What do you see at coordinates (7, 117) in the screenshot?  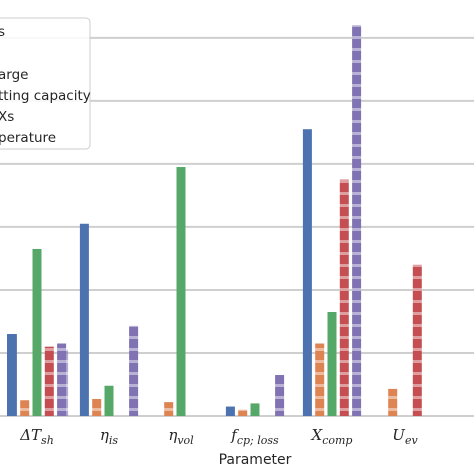 I see `legend-entry: Xs` at bounding box center [7, 117].